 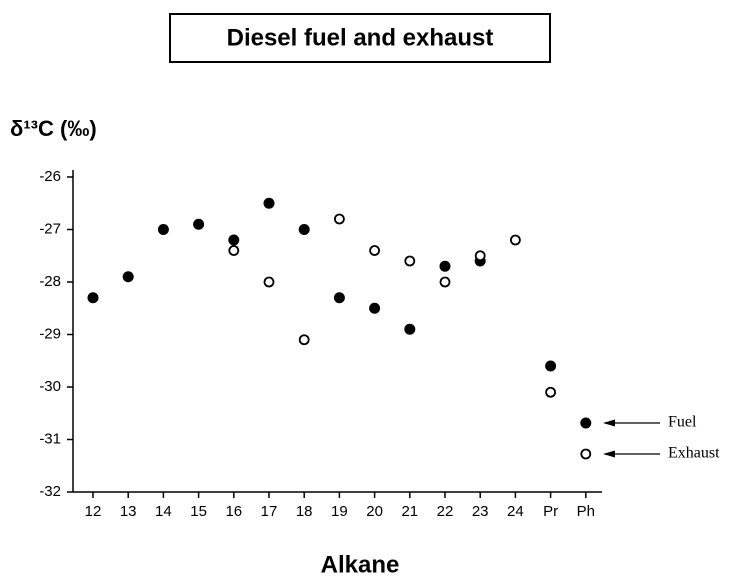 I want to click on y-tick-label: -27, so click(x=50, y=228).